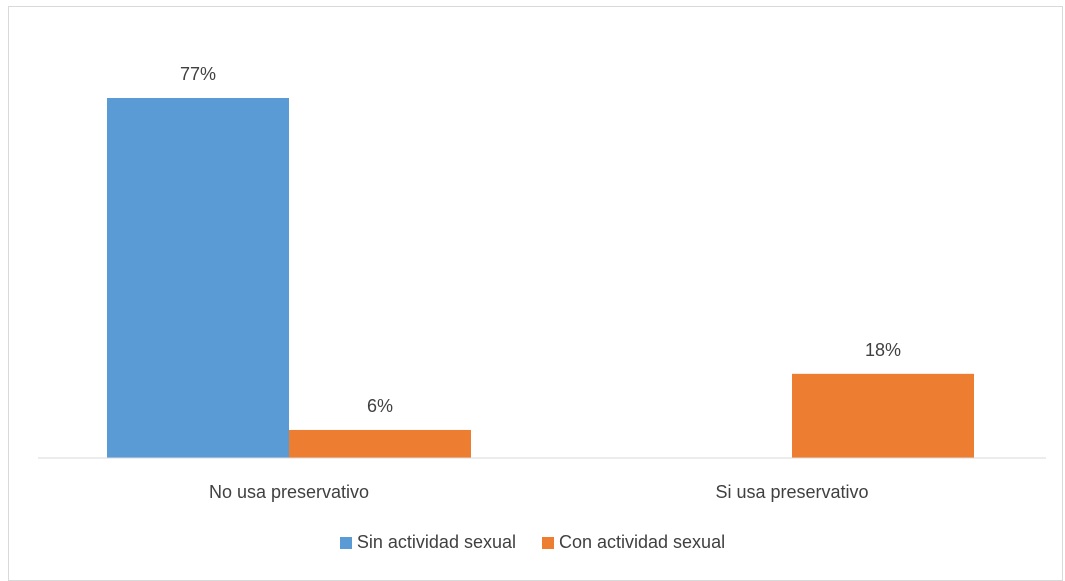 Image resolution: width=1065 pixels, height=581 pixels. Describe the element at coordinates (380, 406) in the screenshot. I see `data-label-1-0: 6%` at that location.